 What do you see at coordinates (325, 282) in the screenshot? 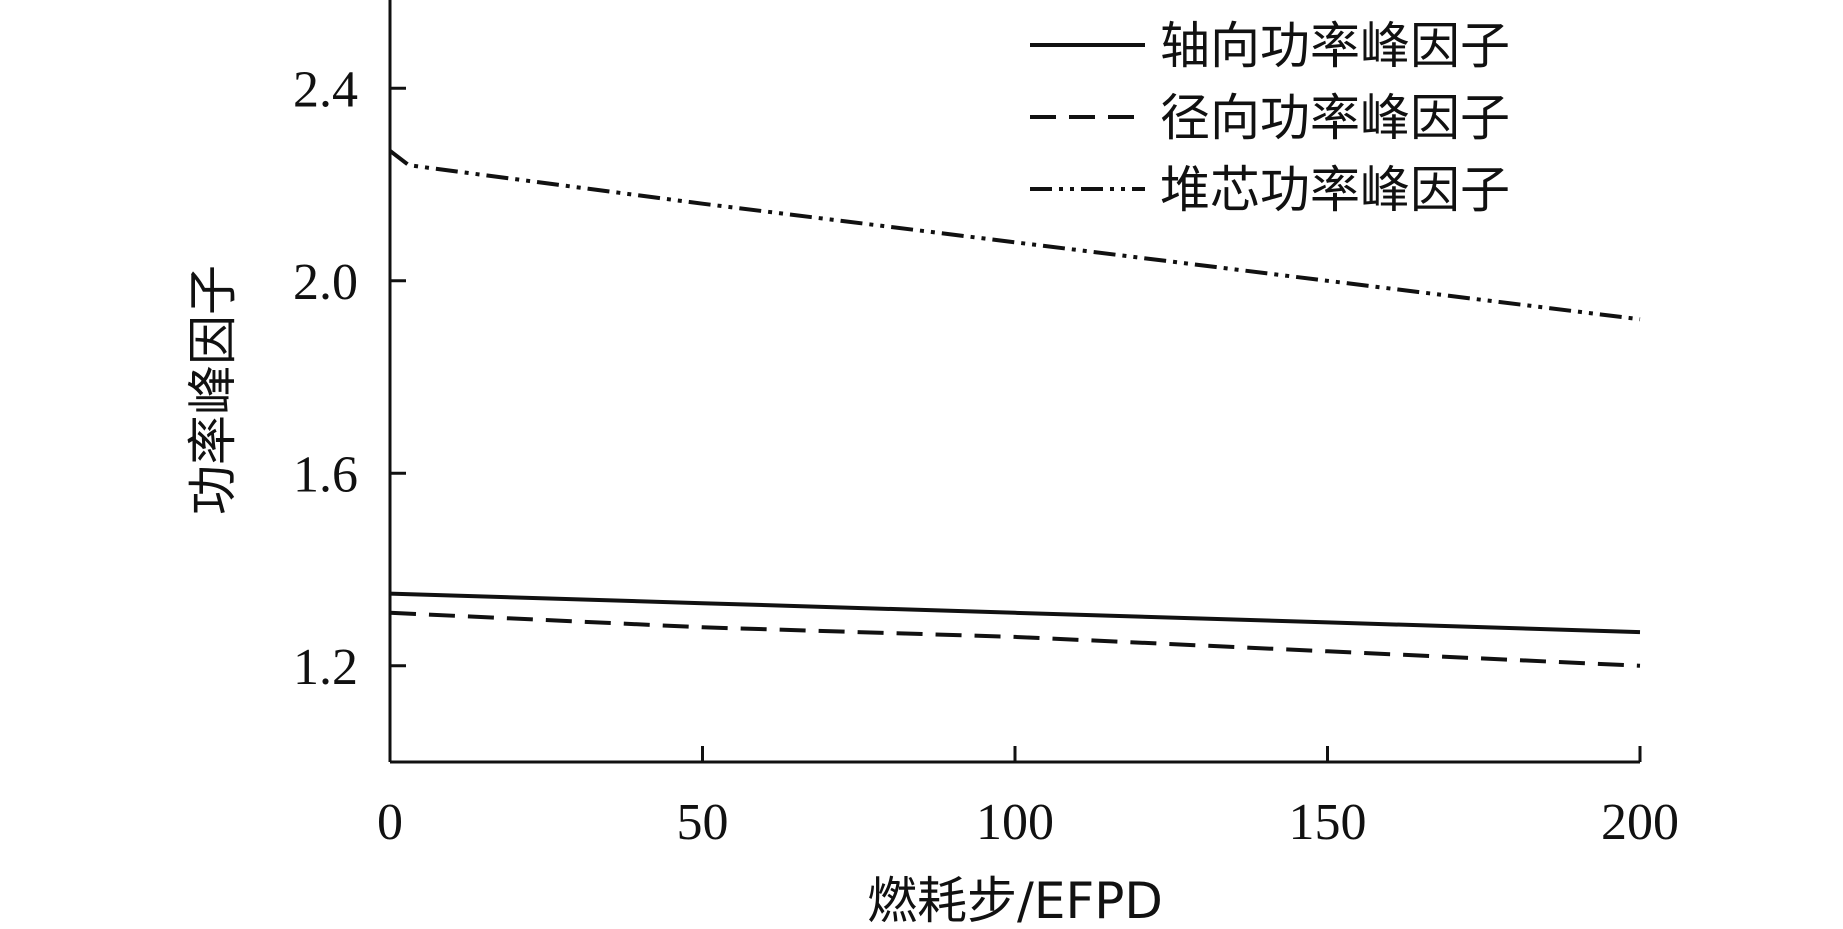
I see `y-tick-label: 2.0` at bounding box center [325, 282].